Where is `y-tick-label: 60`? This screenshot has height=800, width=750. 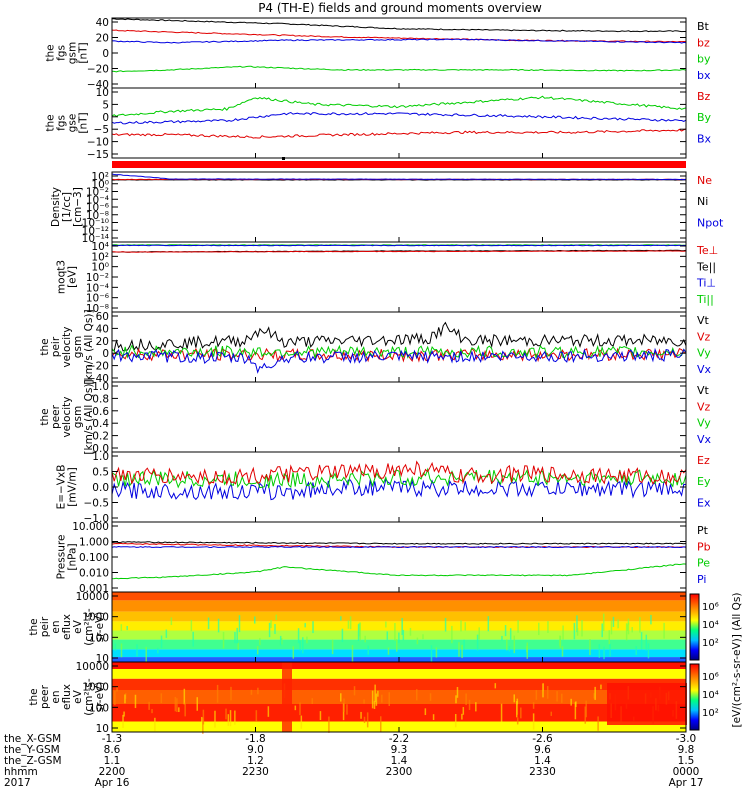
y-tick-label: 60 is located at coordinates (102, 317).